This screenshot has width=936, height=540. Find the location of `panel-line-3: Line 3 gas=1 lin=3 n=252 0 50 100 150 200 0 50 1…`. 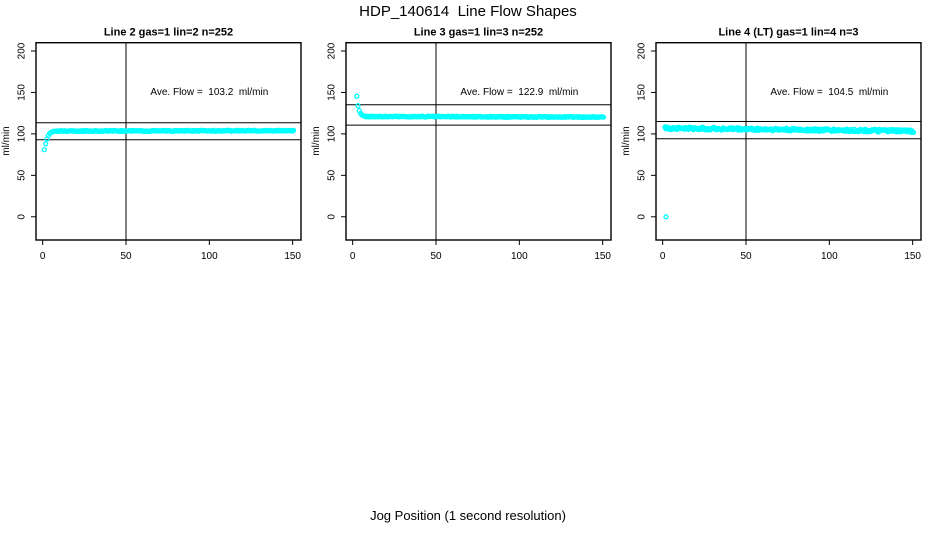

panel-line-3: Line 3 gas=1 lin=3 n=252 0 50 100 150 200 0 50 1… is located at coordinates (461, 144).